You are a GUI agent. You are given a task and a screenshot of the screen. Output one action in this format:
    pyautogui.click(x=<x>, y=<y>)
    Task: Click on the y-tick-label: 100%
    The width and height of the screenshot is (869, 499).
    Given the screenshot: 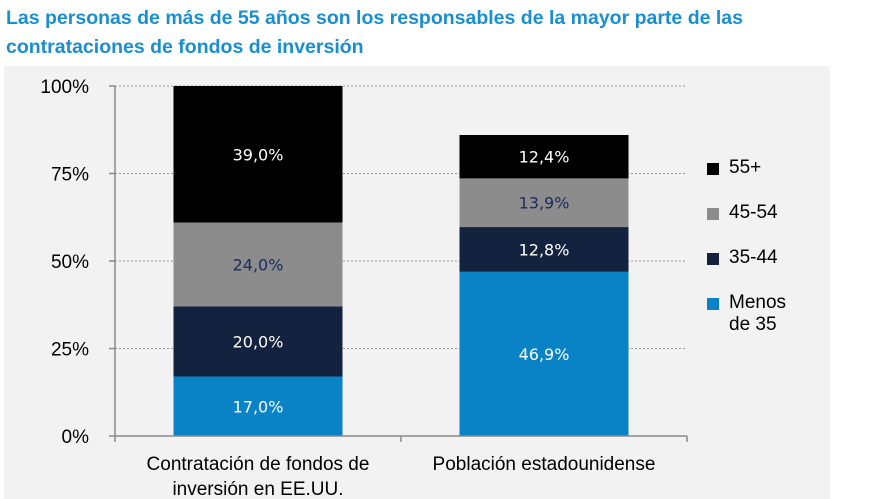 What is the action you would take?
    pyautogui.click(x=64, y=87)
    